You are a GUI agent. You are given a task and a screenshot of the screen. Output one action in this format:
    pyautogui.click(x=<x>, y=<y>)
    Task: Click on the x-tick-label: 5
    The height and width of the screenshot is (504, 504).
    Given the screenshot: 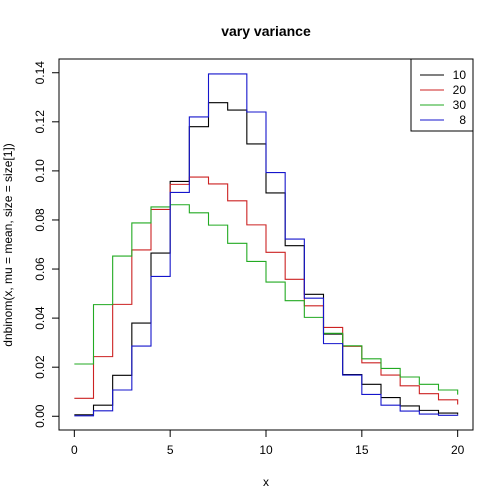 What is the action you would take?
    pyautogui.click(x=170, y=450)
    